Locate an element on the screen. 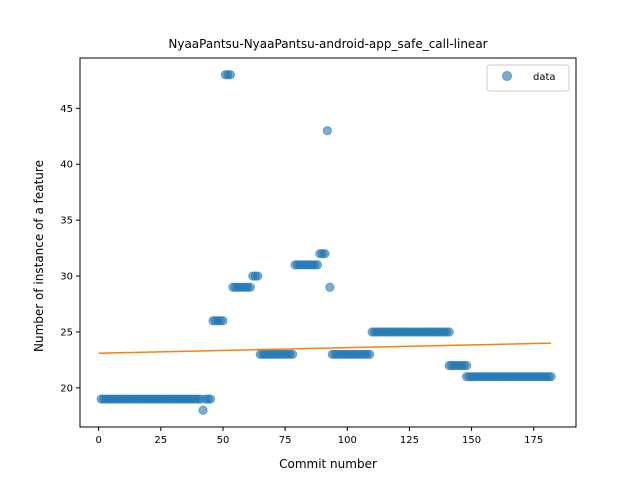  y-tick-label: 45 is located at coordinates (66, 109).